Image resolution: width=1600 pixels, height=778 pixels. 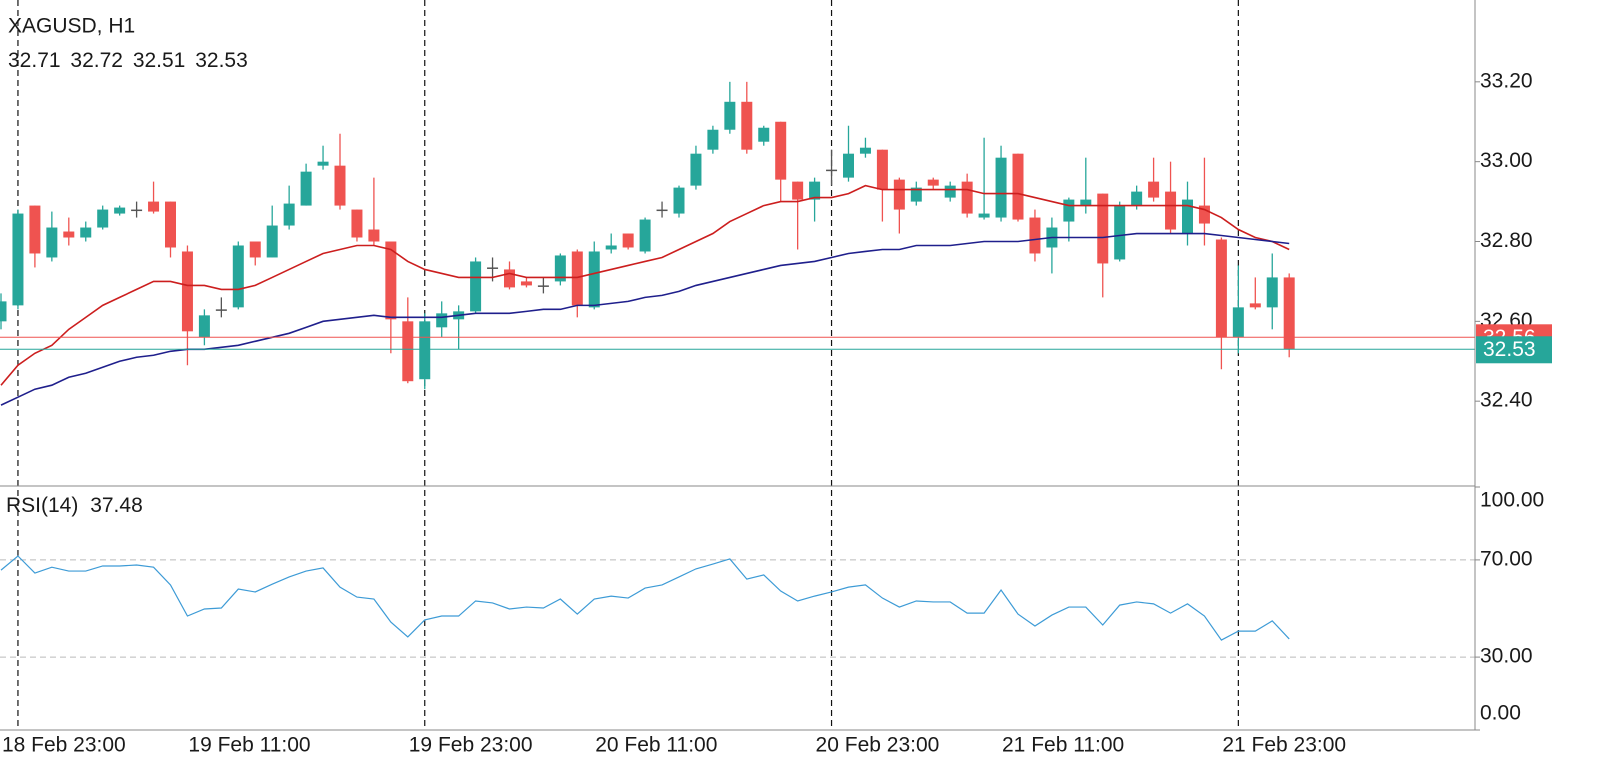 I want to click on x-tick-label: 19 Feb 11:00, so click(x=249, y=745).